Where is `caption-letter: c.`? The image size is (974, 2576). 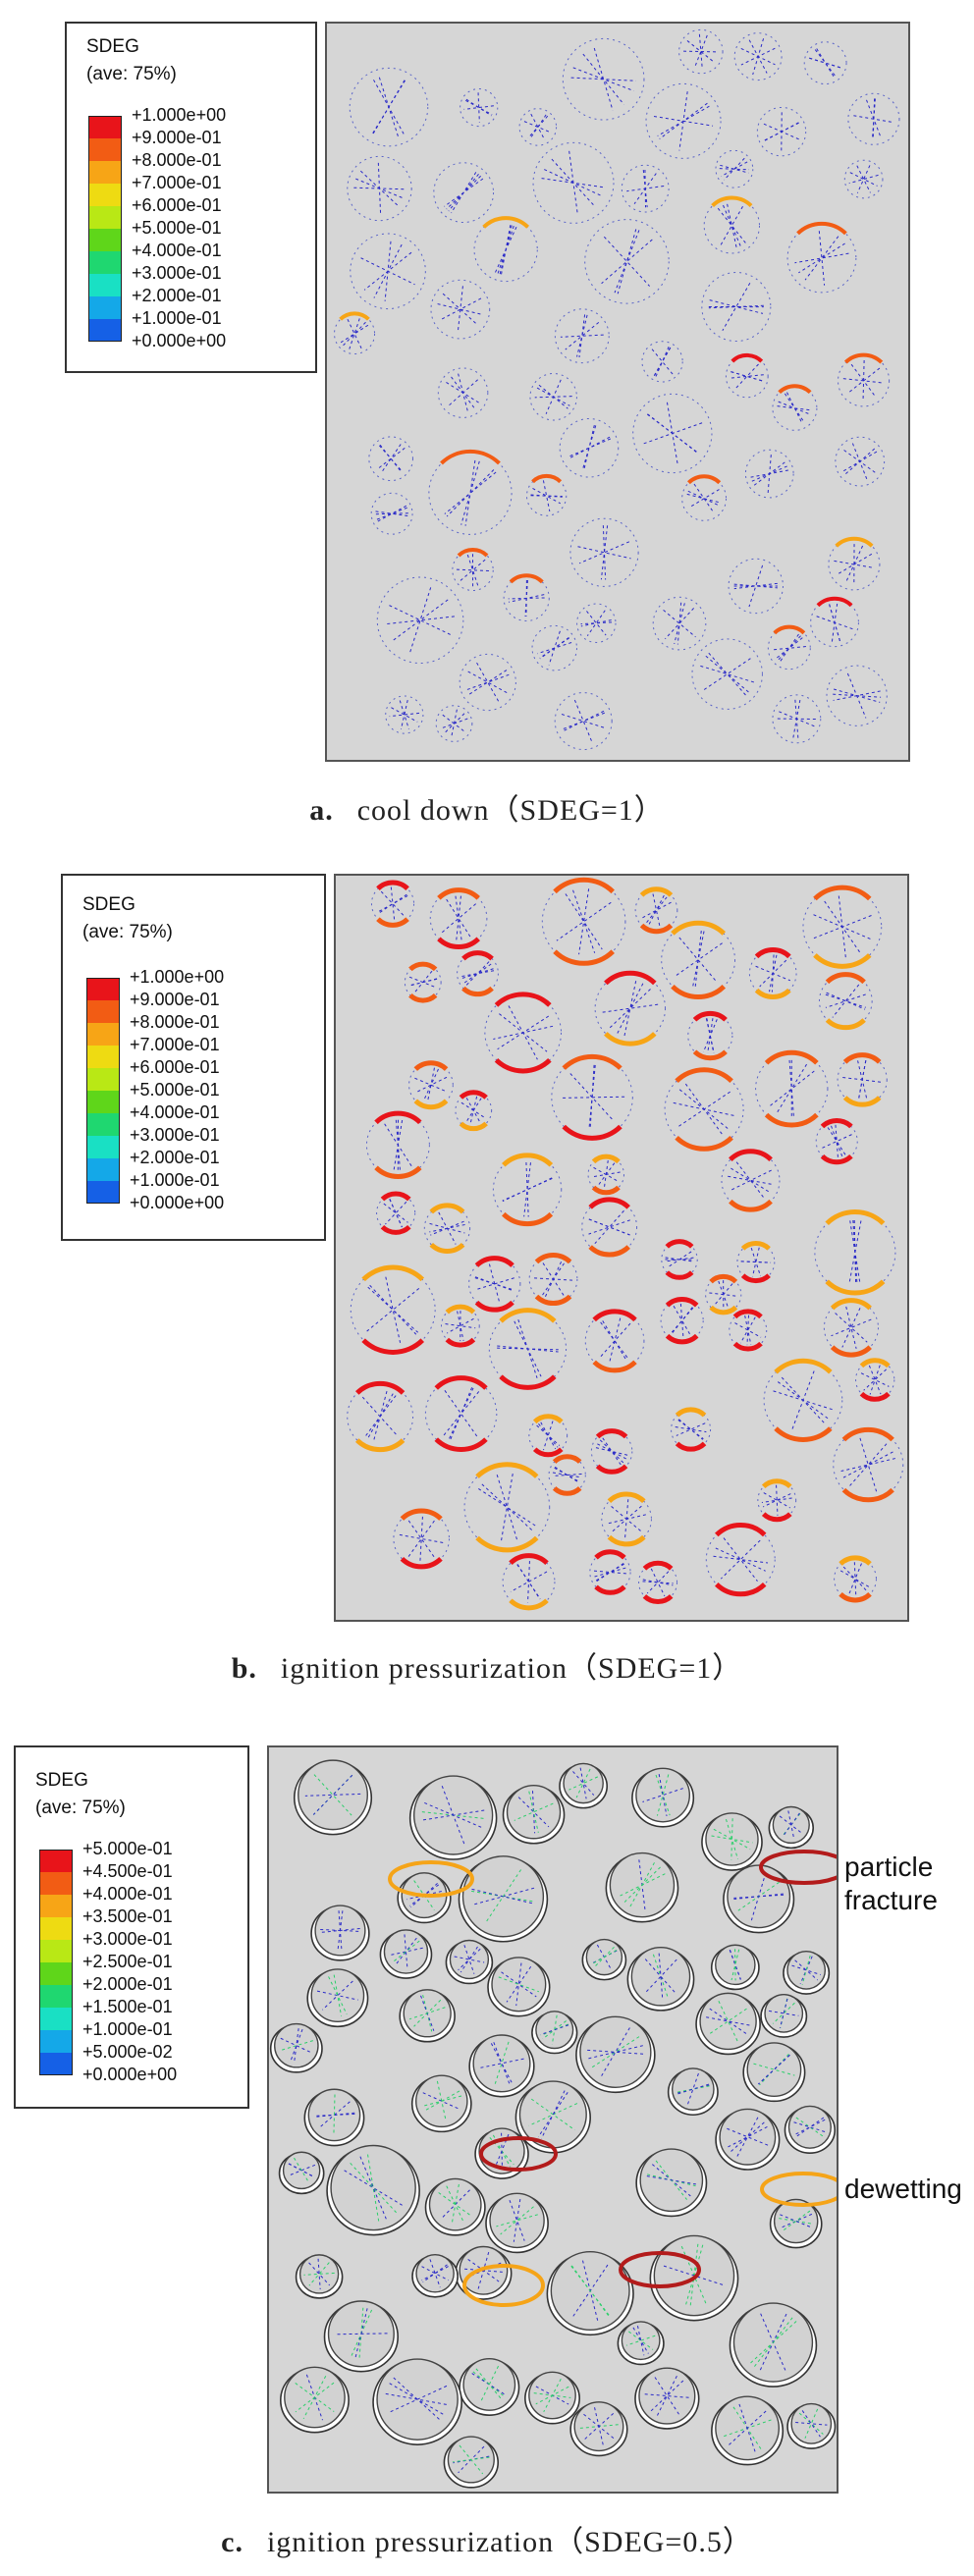 caption-letter: c. is located at coordinates (232, 2542).